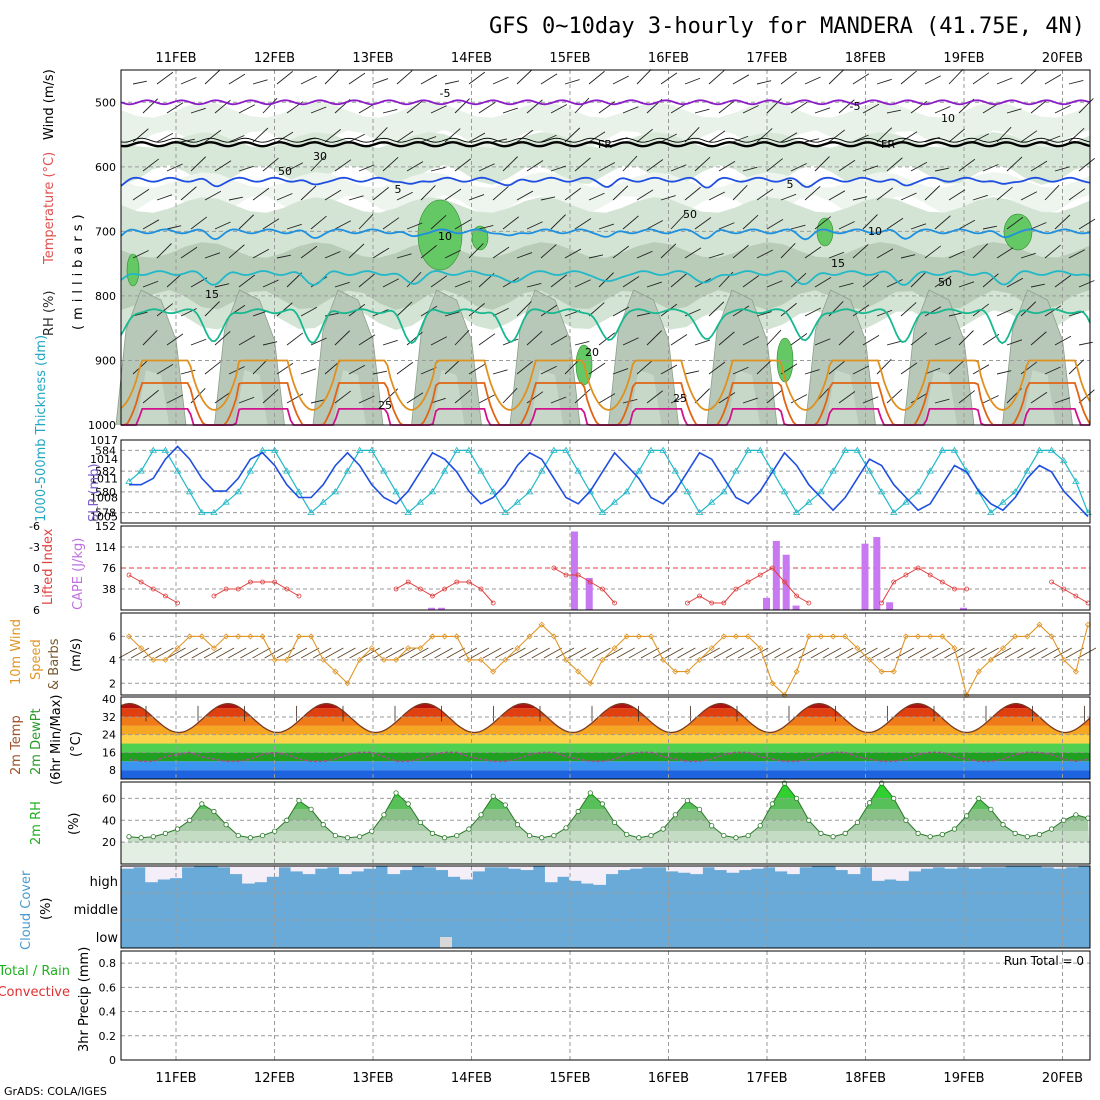 The height and width of the screenshot is (1100, 1100). What do you see at coordinates (605, 140) in the screenshot?
I see `isotherm-line-double` at bounding box center [605, 140].